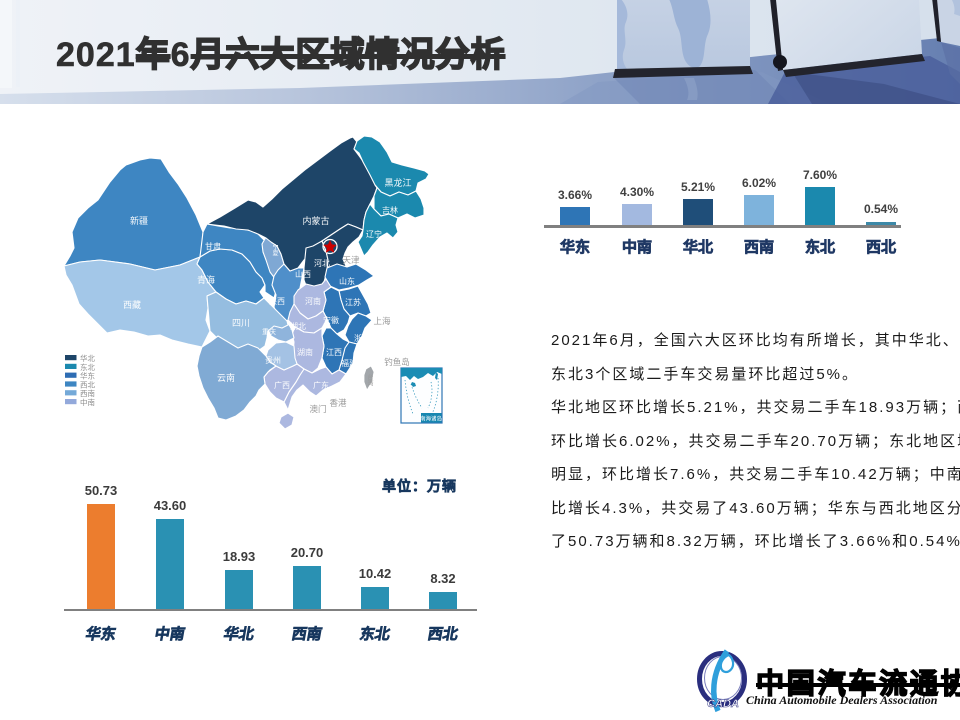 The image size is (960, 720). Describe the element at coordinates (369, 380) in the screenshot. I see `svg-text: 台湾` at that location.